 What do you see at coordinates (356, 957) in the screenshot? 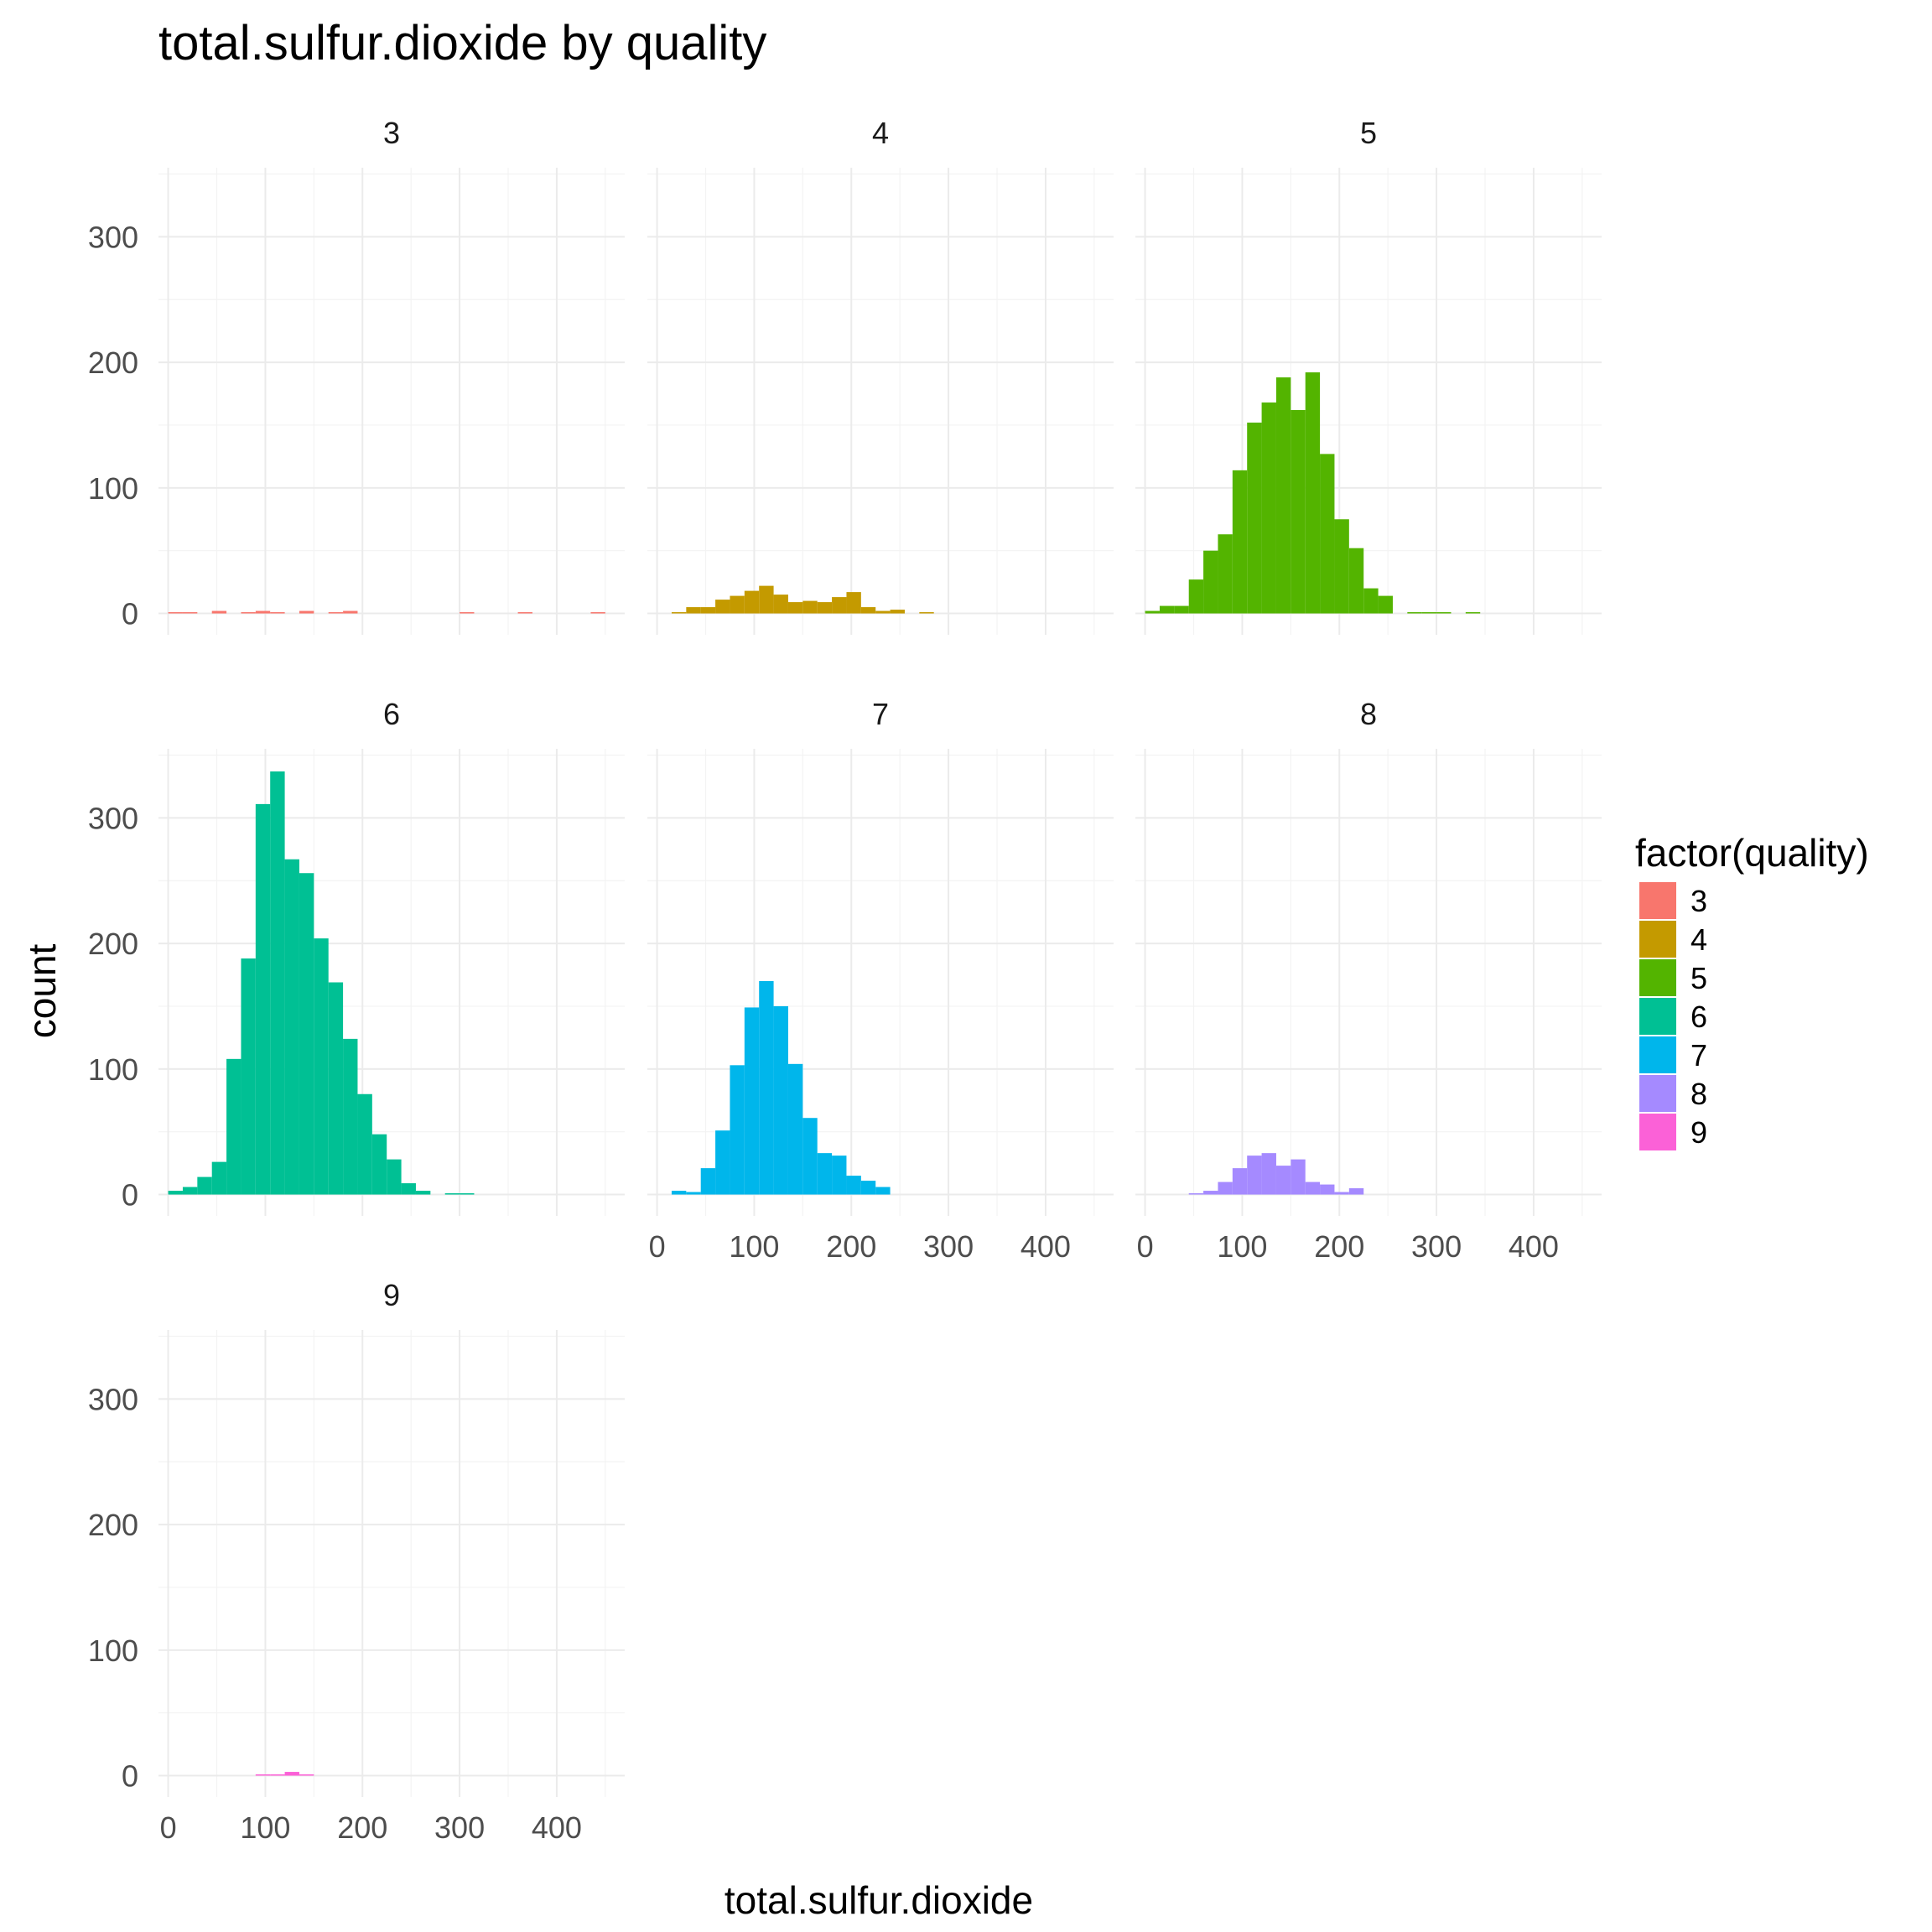
I see `facet-panel-6: 6 0 100 200 300` at bounding box center [356, 957].